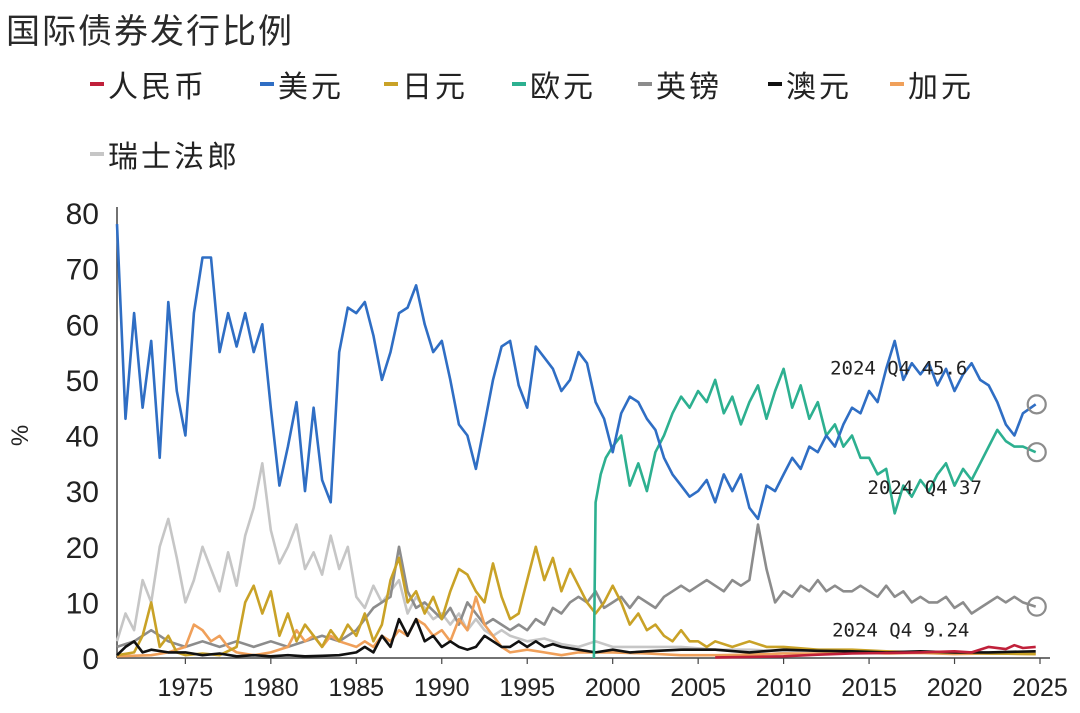 The width and height of the screenshot is (1080, 713). Describe the element at coordinates (869, 688) in the screenshot. I see `x-tick-label: 2015` at that location.